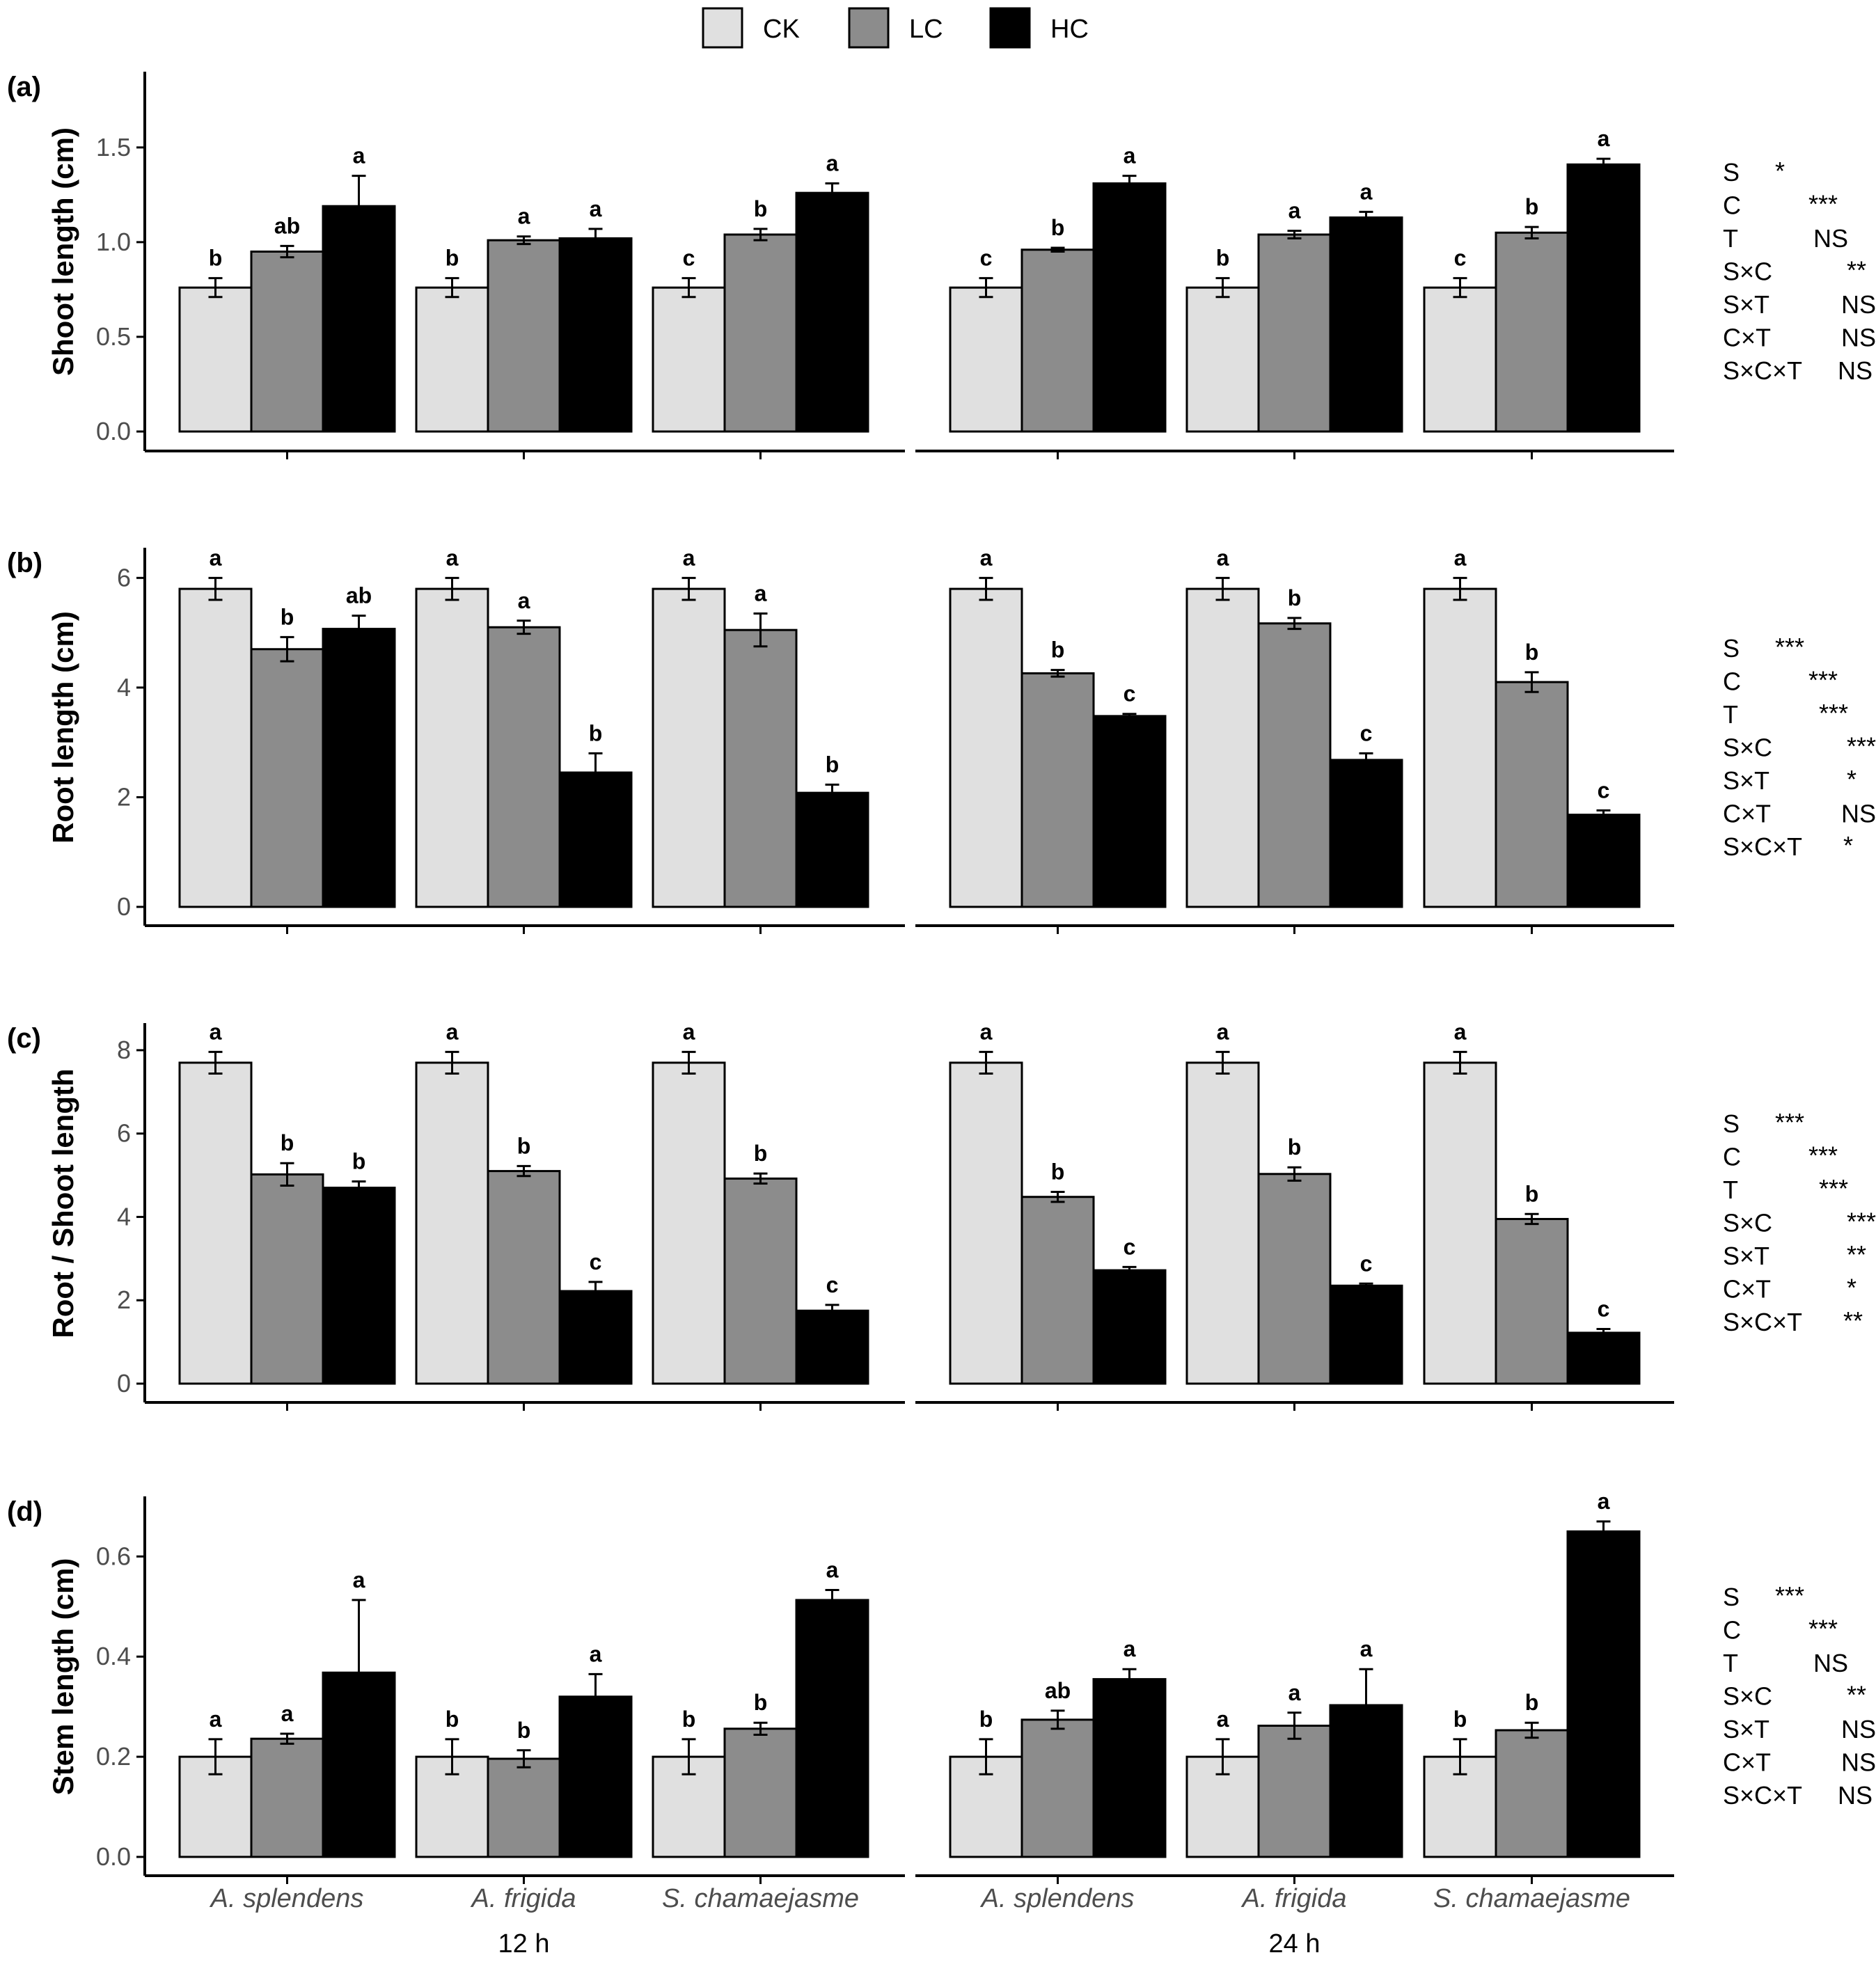  What do you see at coordinates (926, 30) in the screenshot?
I see `legend-label-lc: LC` at bounding box center [926, 30].